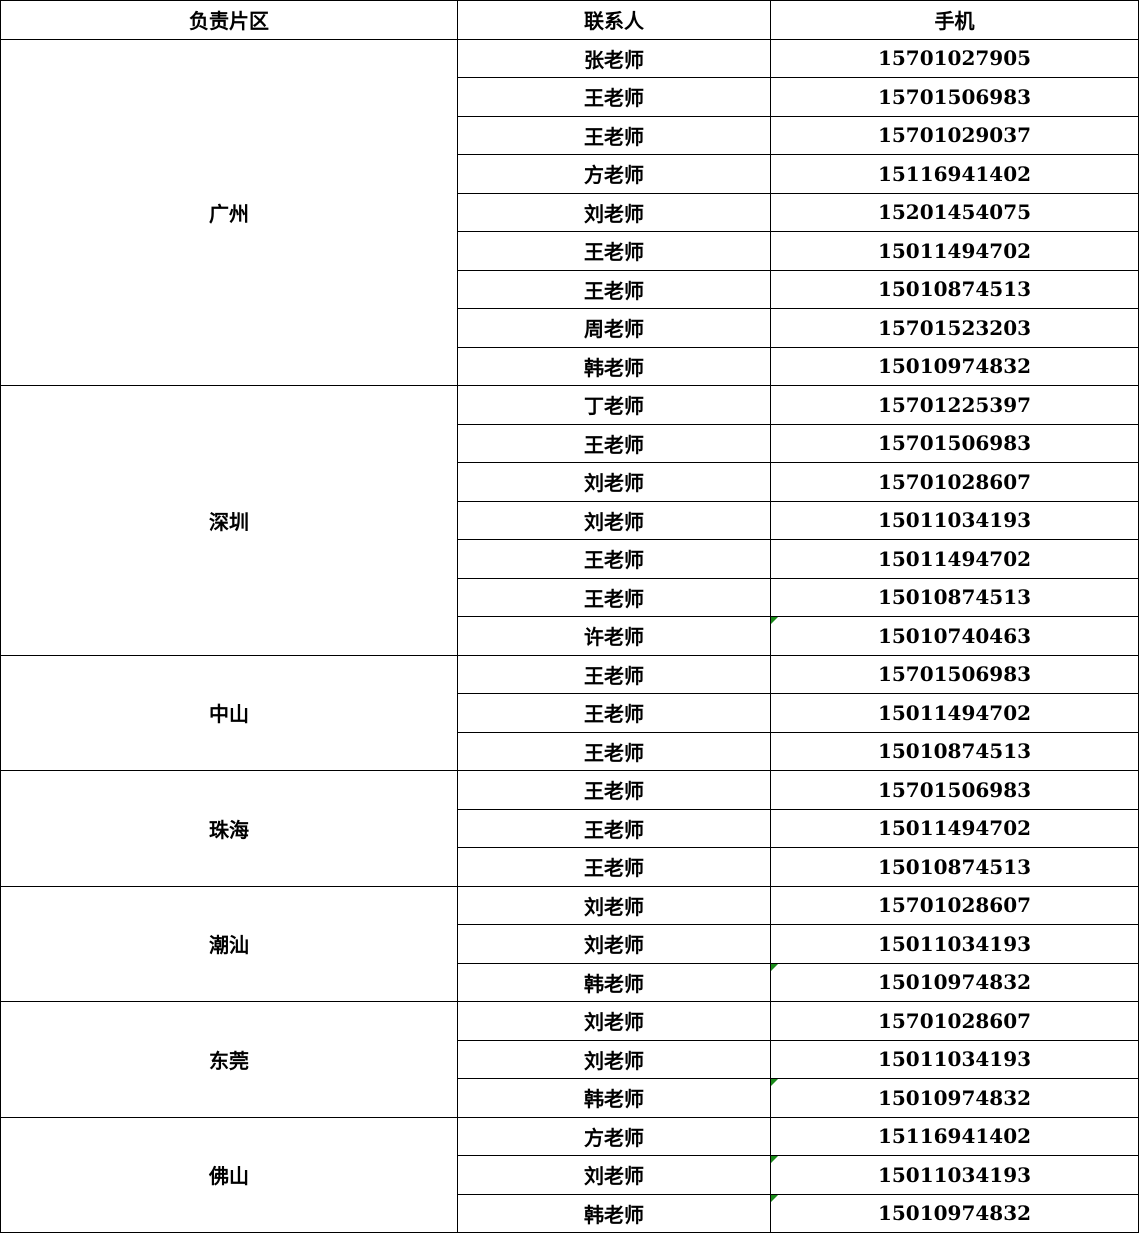  I want to click on region-cell: 广州, so click(229, 212).